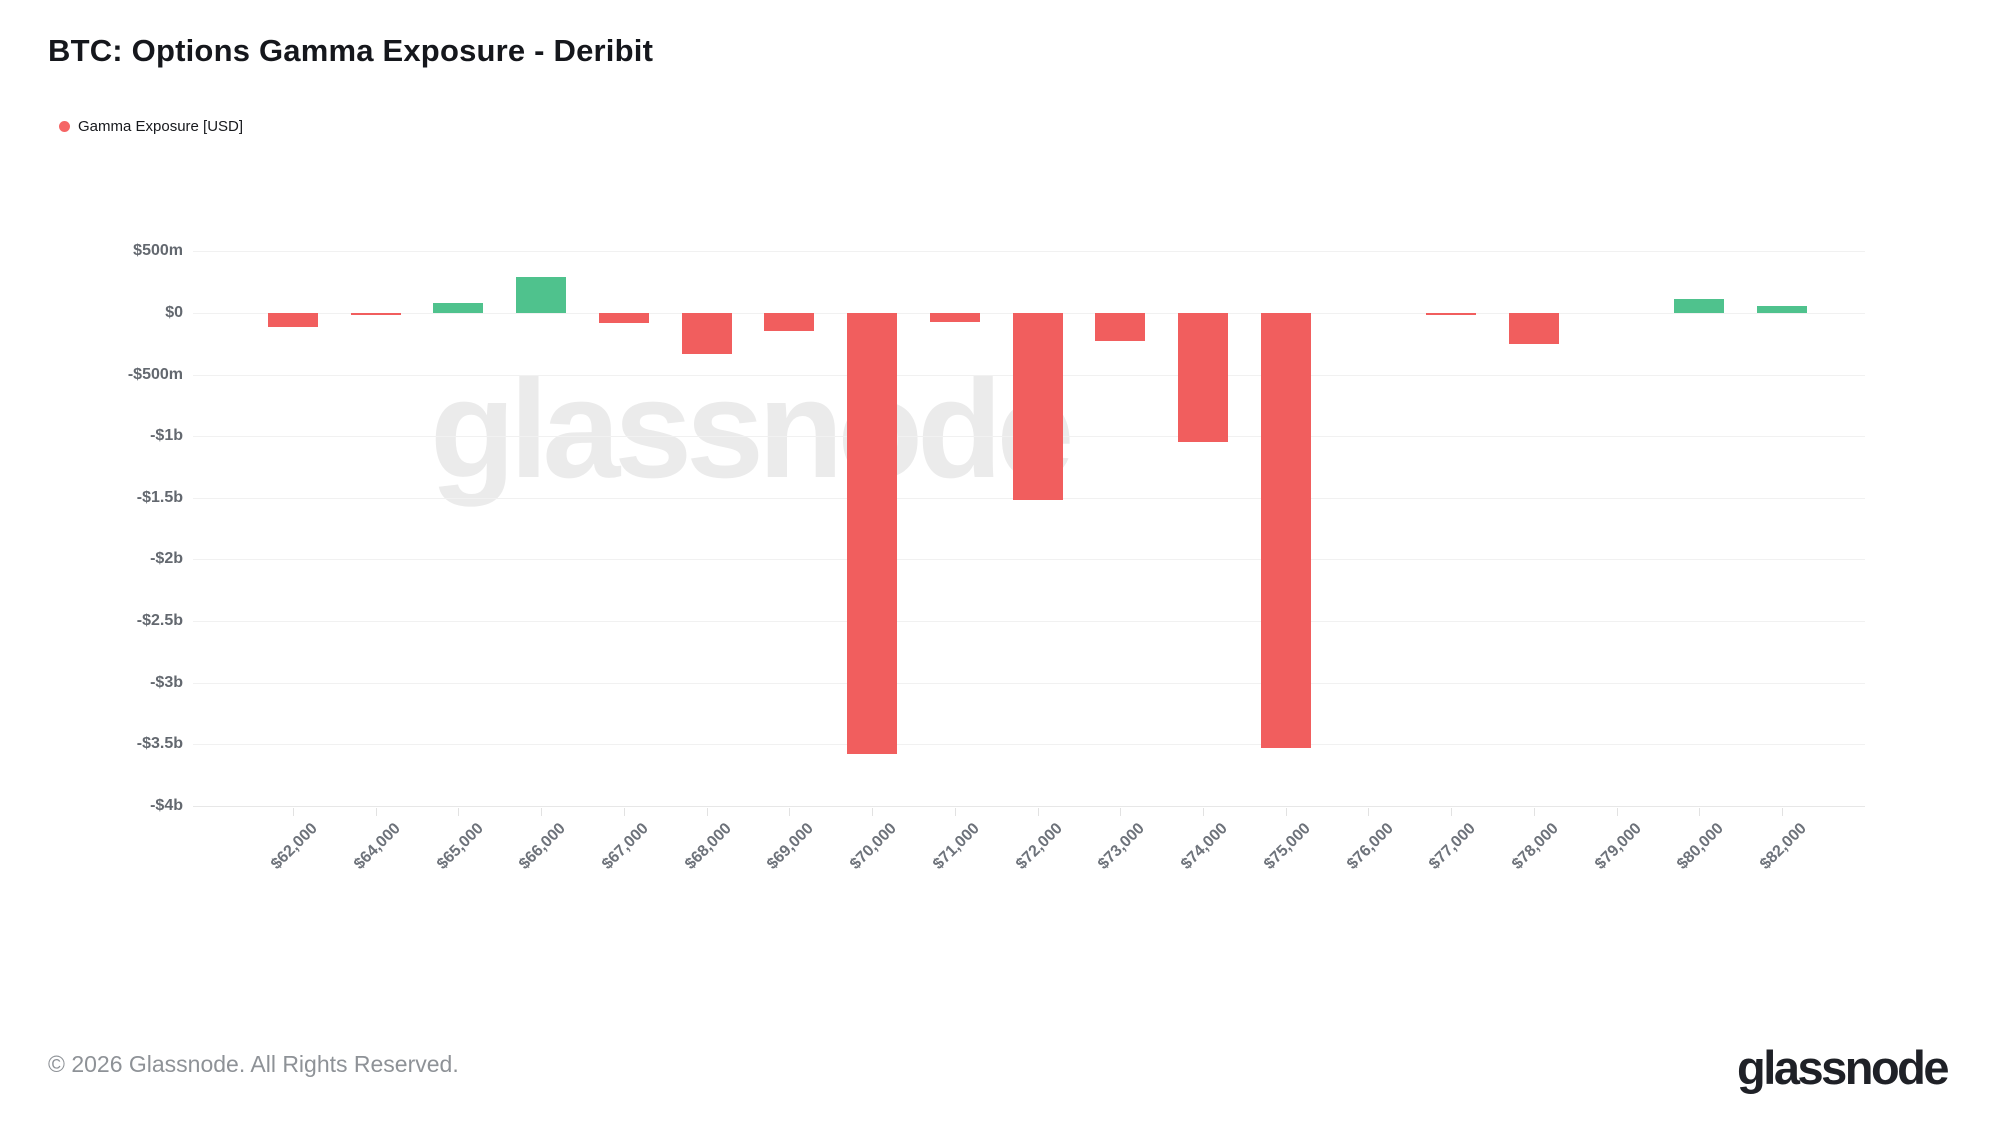 The width and height of the screenshot is (2000, 1125). What do you see at coordinates (166, 805) in the screenshot?
I see `y-axis-tick-label: -$4b` at bounding box center [166, 805].